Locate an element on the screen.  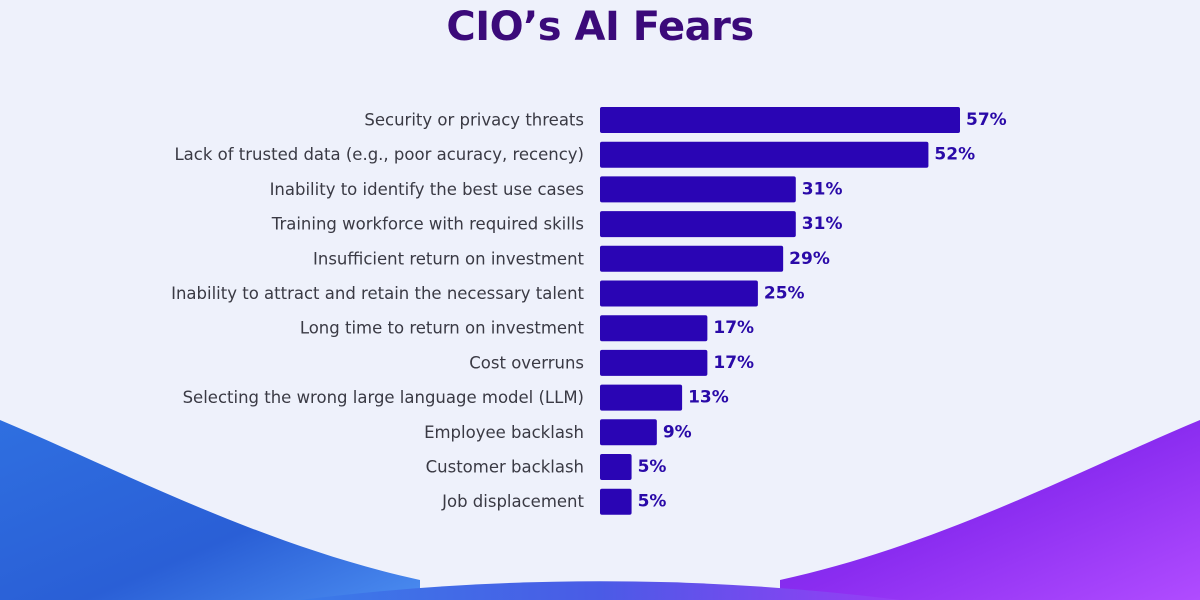
wave-left is located at coordinates (210, 510).